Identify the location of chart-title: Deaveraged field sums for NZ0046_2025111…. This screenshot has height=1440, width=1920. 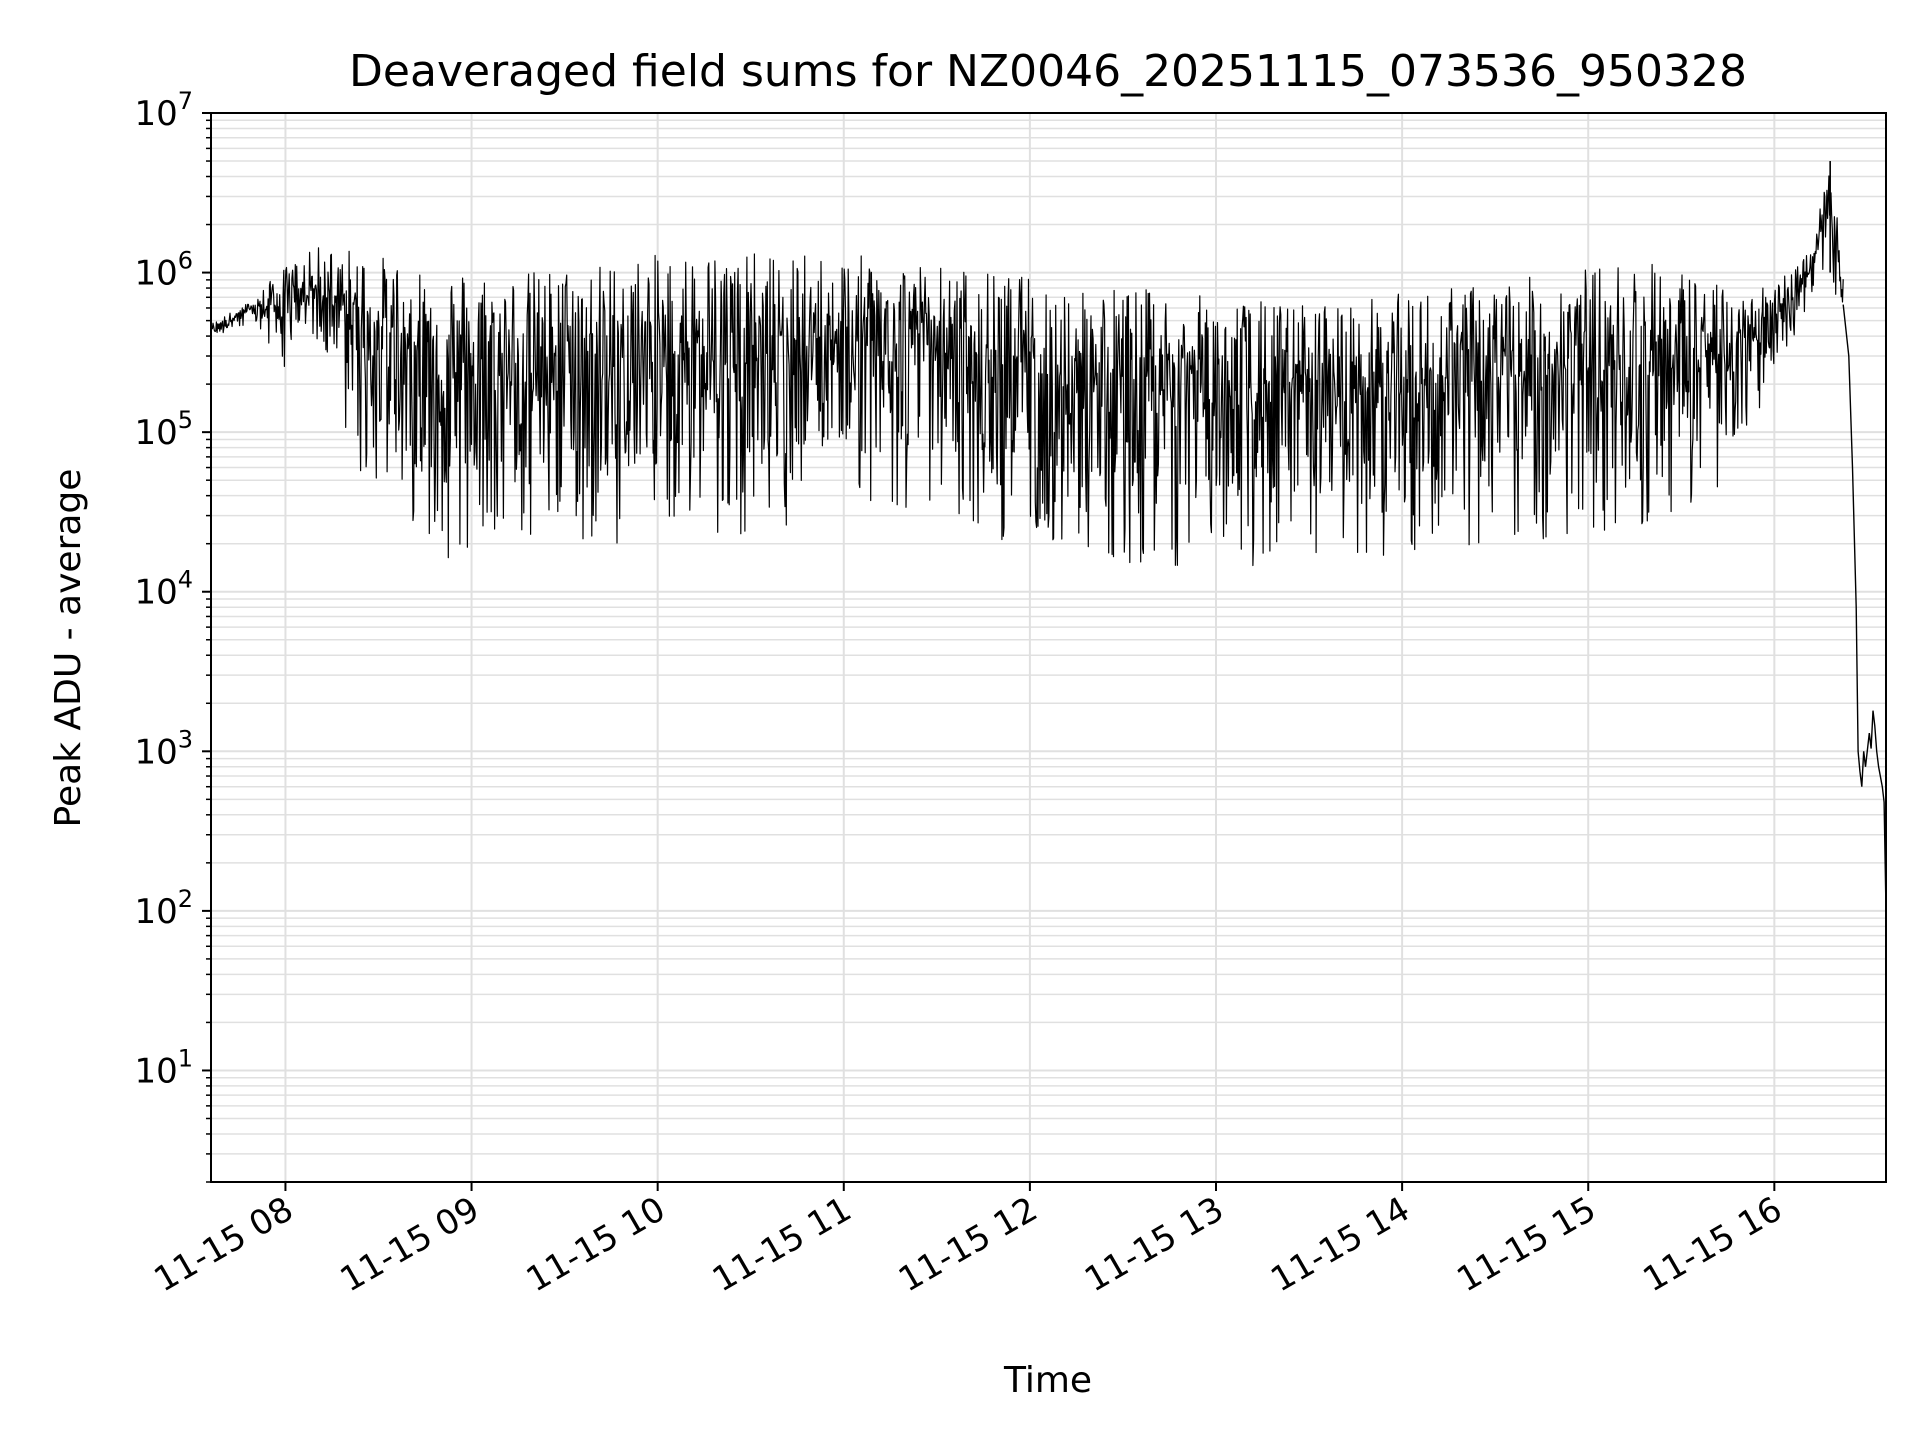
(1048, 71).